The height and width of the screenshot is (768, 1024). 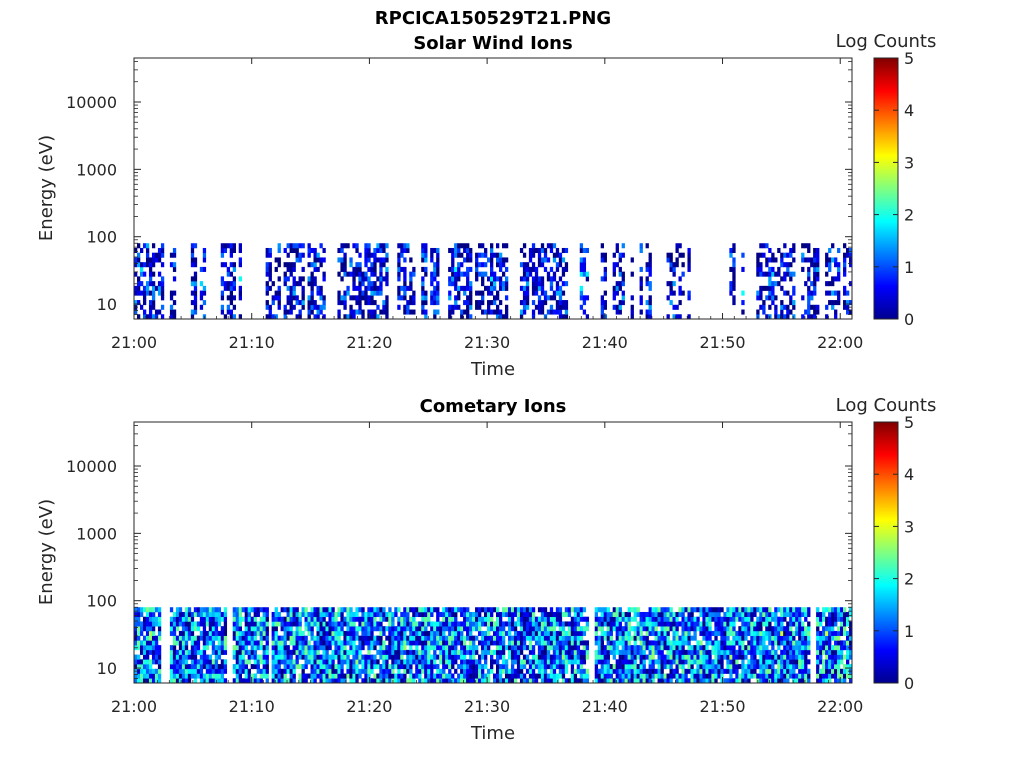 I want to click on xlabel-cometary: Time, so click(x=492, y=733).